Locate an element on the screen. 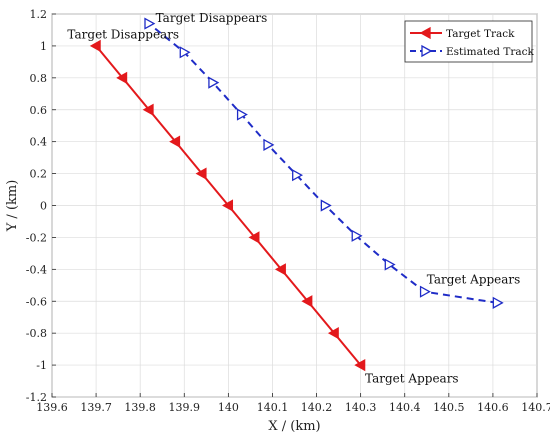  y-tick-label: -0.6 is located at coordinates (36, 301).